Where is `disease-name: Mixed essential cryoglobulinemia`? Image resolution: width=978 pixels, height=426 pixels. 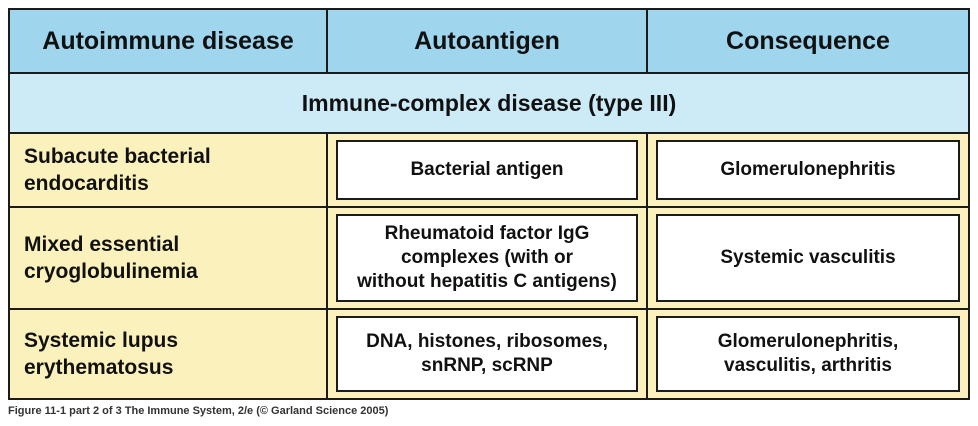 disease-name: Mixed essential cryoglobulinemia is located at coordinates (111, 258).